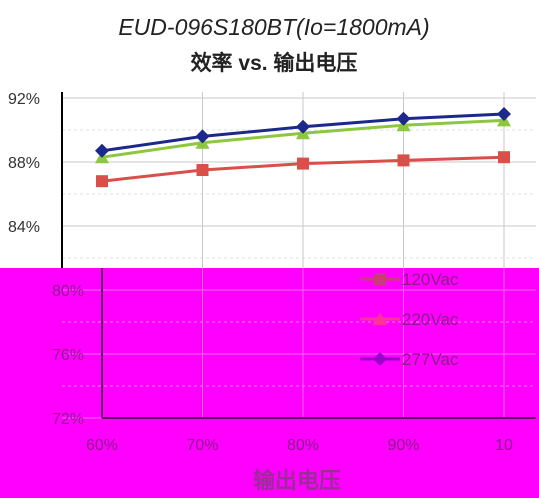  Describe the element at coordinates (274, 63) in the screenshot. I see `chart-subtitle: 效率 vs. 输出电压` at that location.